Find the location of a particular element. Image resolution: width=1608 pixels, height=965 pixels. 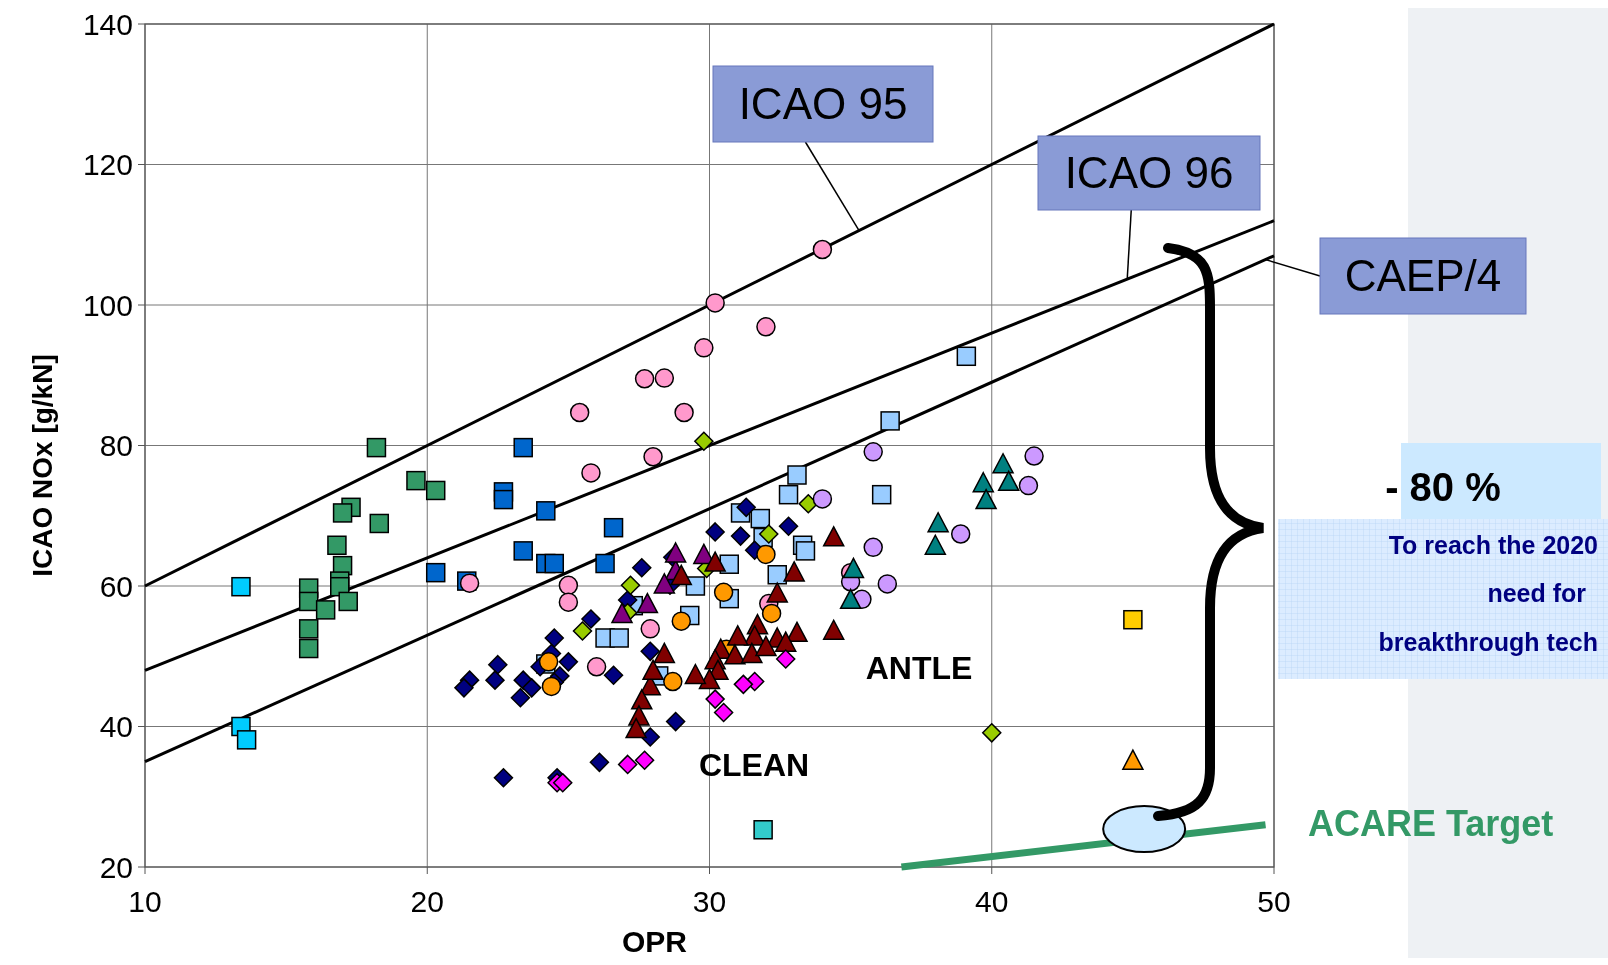

y-tick-label: 20 is located at coordinates (116, 867).